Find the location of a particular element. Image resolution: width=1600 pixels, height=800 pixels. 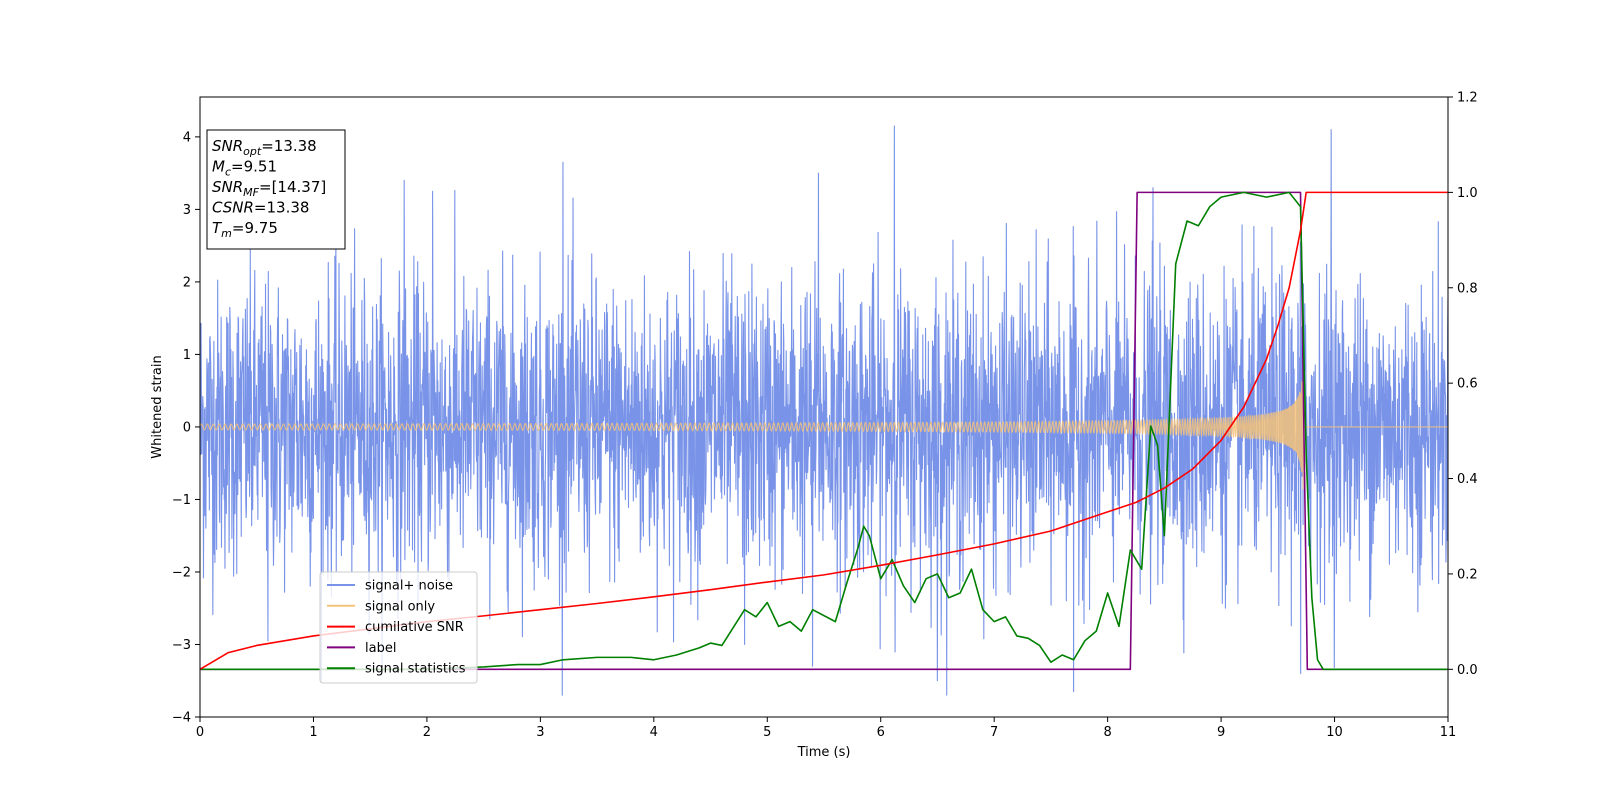

legend-label: signal statistics is located at coordinates (415, 669).